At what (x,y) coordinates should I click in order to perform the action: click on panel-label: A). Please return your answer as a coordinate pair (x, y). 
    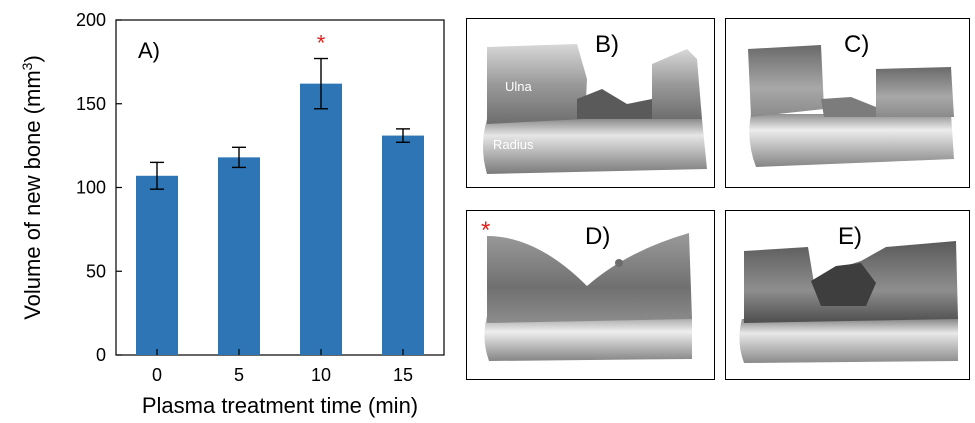
    Looking at the image, I should click on (149, 50).